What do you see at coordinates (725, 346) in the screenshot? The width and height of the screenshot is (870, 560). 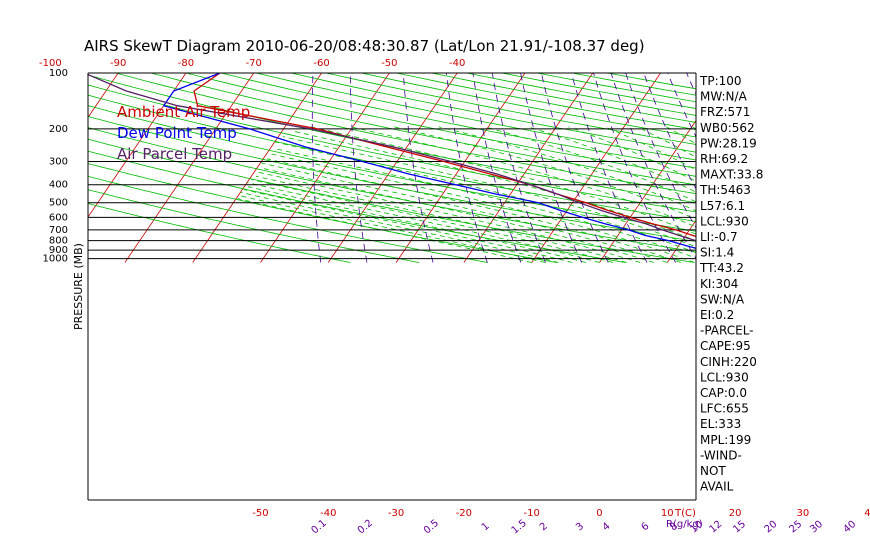 I see `index-label: CAPE:95` at bounding box center [725, 346].